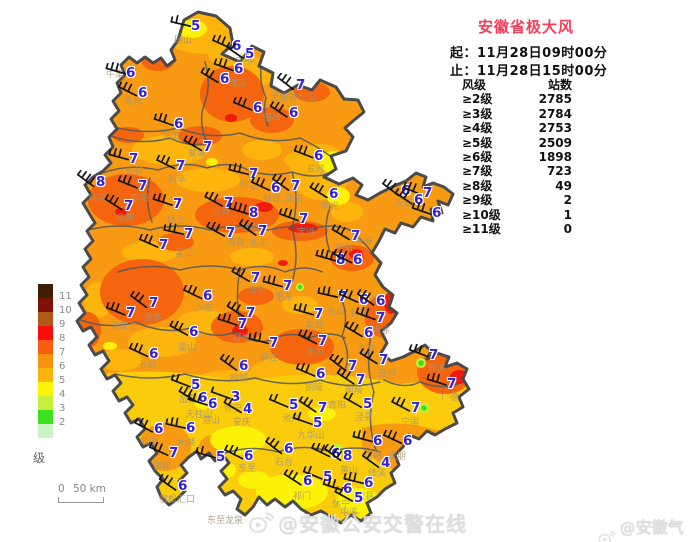 This screenshot has height=542, width=690. I want to click on row-count: 49, so click(563, 185).